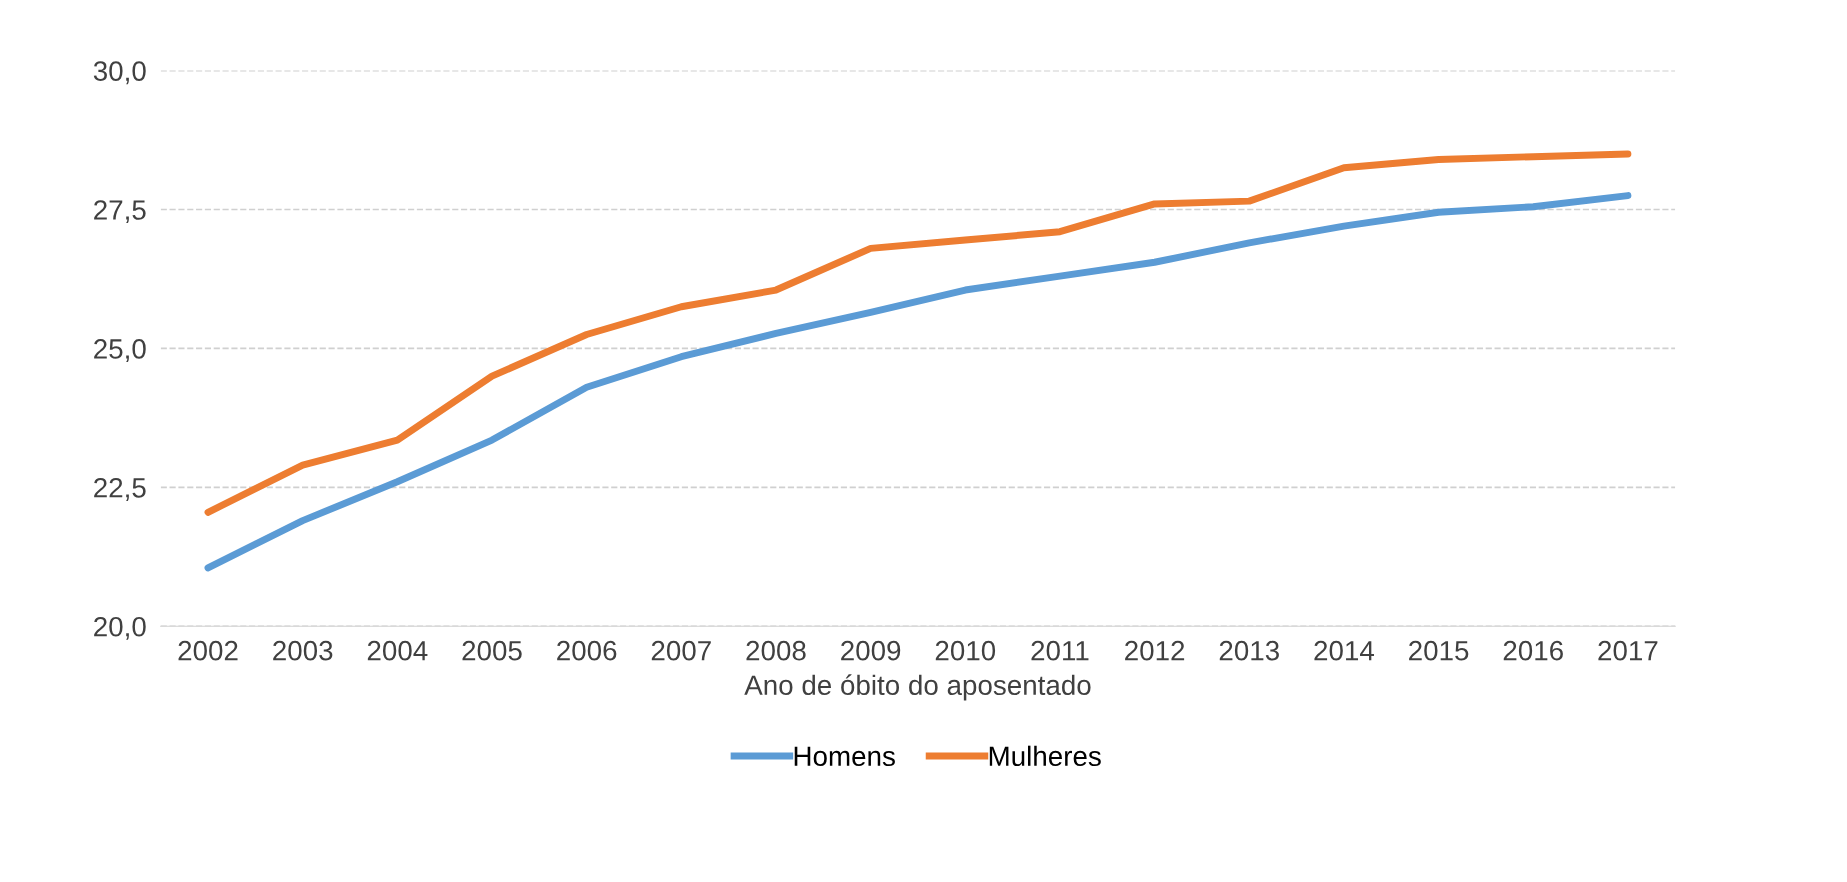  What do you see at coordinates (917, 687) in the screenshot?
I see `x-axis-title: Ano de óbito do aposentado` at bounding box center [917, 687].